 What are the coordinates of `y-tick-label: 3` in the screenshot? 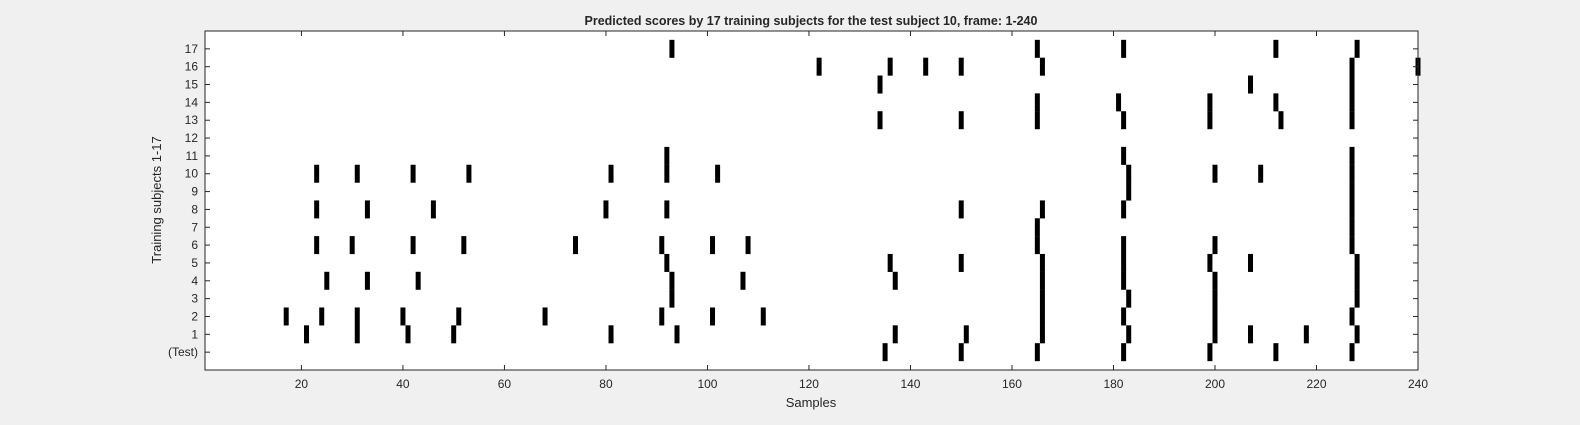 It's located at (194, 299).